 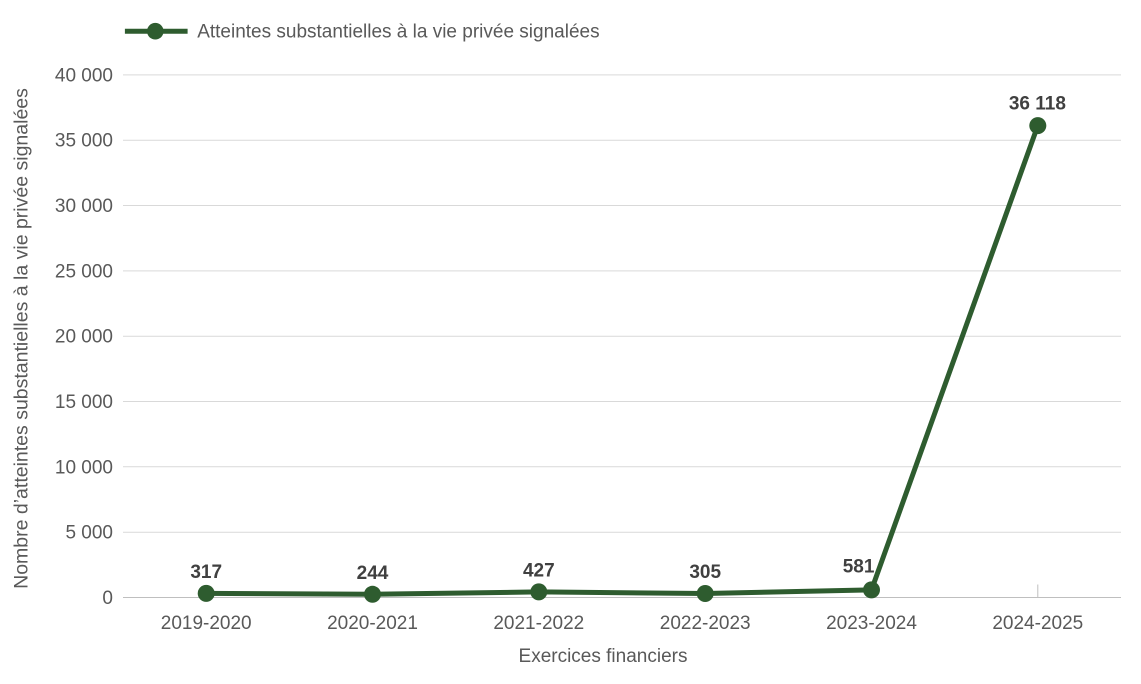 I want to click on svg-text: 2024-2025, so click(x=1037, y=623).